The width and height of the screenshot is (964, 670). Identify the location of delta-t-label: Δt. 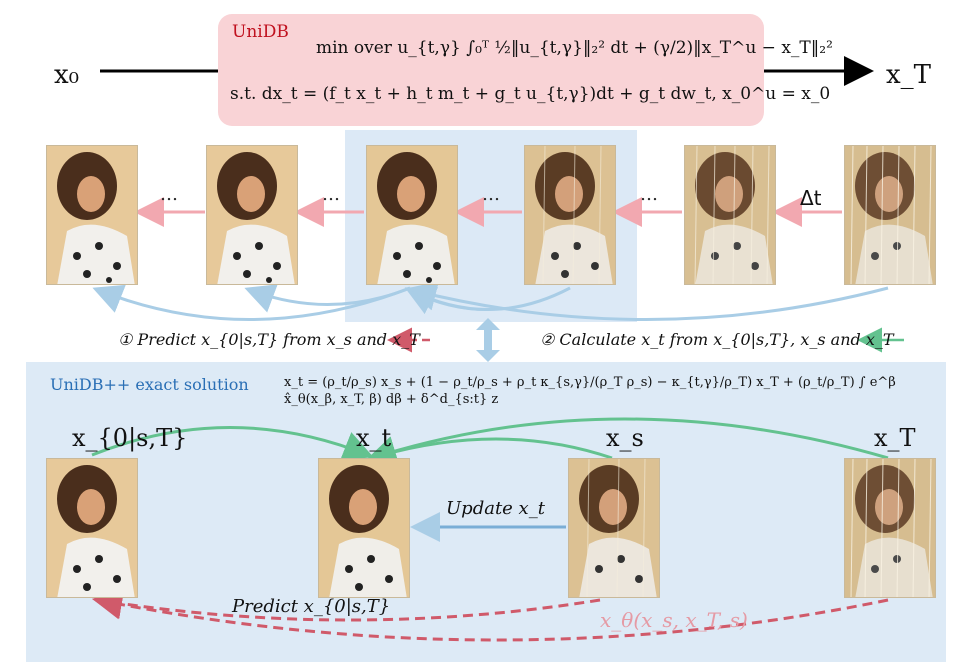
(811, 198).